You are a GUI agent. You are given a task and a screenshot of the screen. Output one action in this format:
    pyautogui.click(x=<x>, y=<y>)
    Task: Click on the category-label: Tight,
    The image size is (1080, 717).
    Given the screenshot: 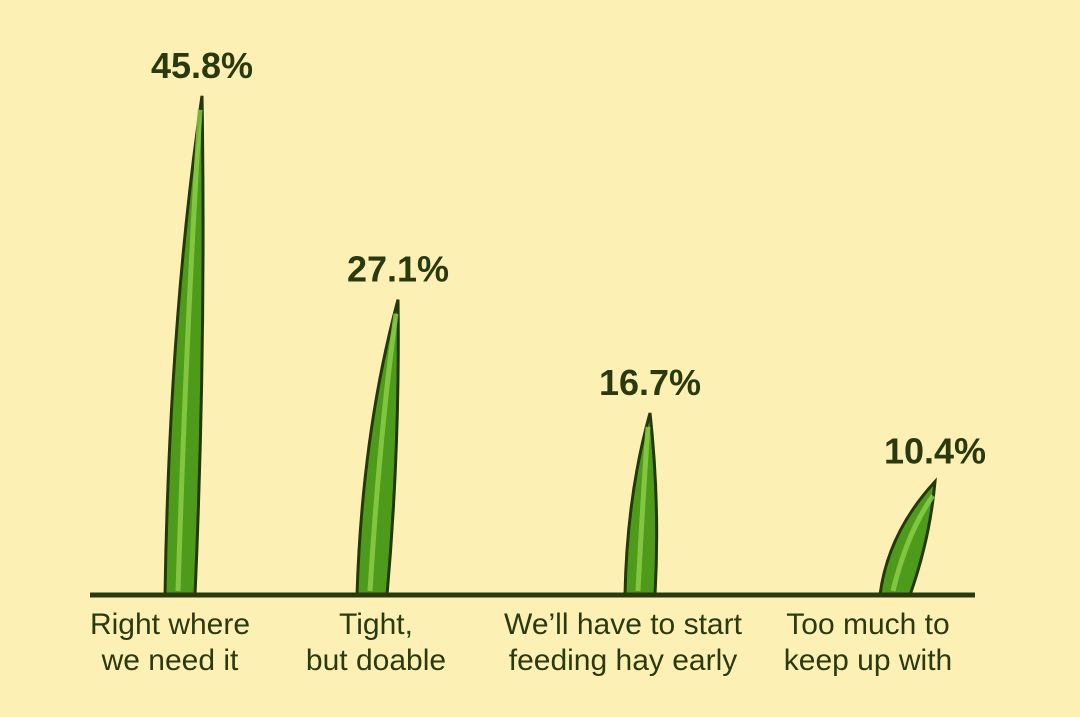 What is the action you would take?
    pyautogui.click(x=376, y=624)
    